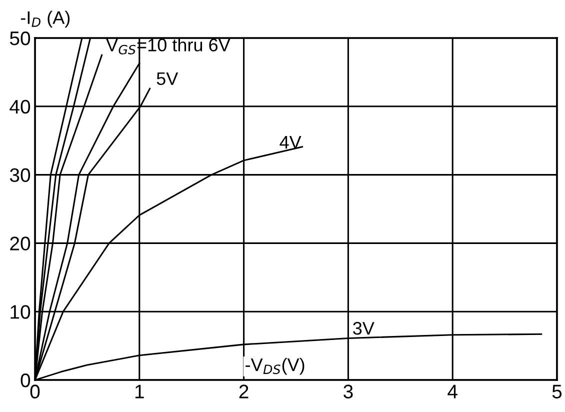 This screenshot has height=412, width=565. Describe the element at coordinates (20, 175) in the screenshot. I see `y-tick-label: 30` at that location.